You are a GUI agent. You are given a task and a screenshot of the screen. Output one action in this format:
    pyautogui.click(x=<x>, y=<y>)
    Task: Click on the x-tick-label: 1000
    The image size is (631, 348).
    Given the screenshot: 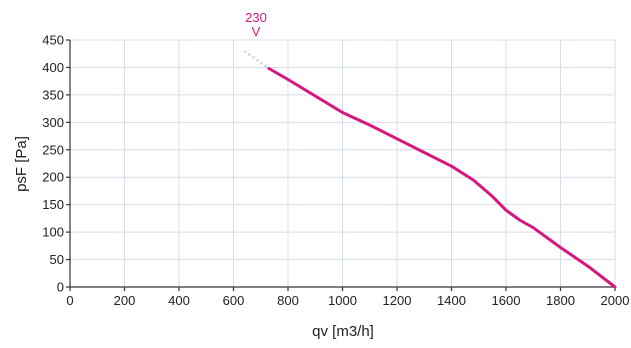 What is the action you would take?
    pyautogui.click(x=342, y=300)
    